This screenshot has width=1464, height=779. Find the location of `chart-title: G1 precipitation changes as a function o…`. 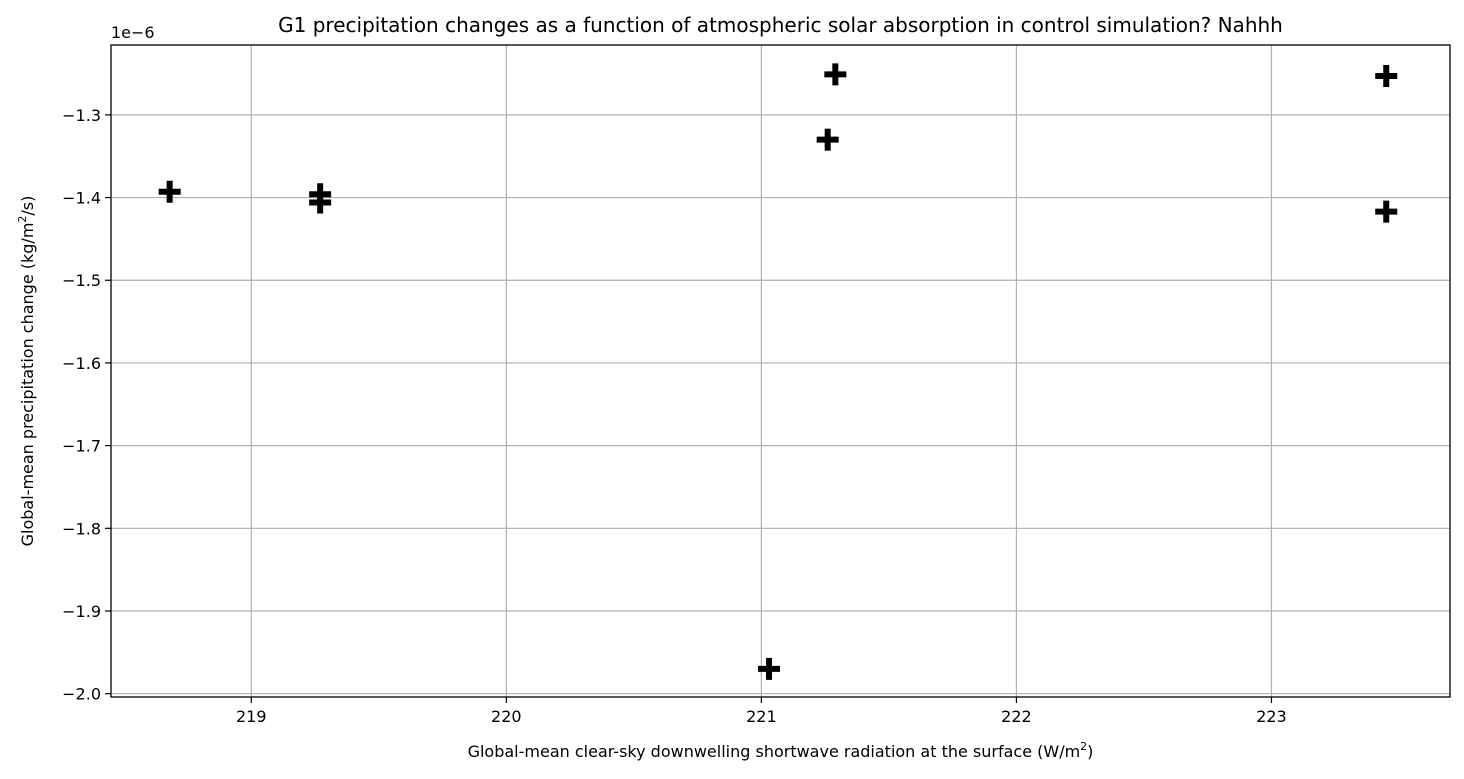

chart-title: G1 precipitation changes as a function o… is located at coordinates (780, 25).